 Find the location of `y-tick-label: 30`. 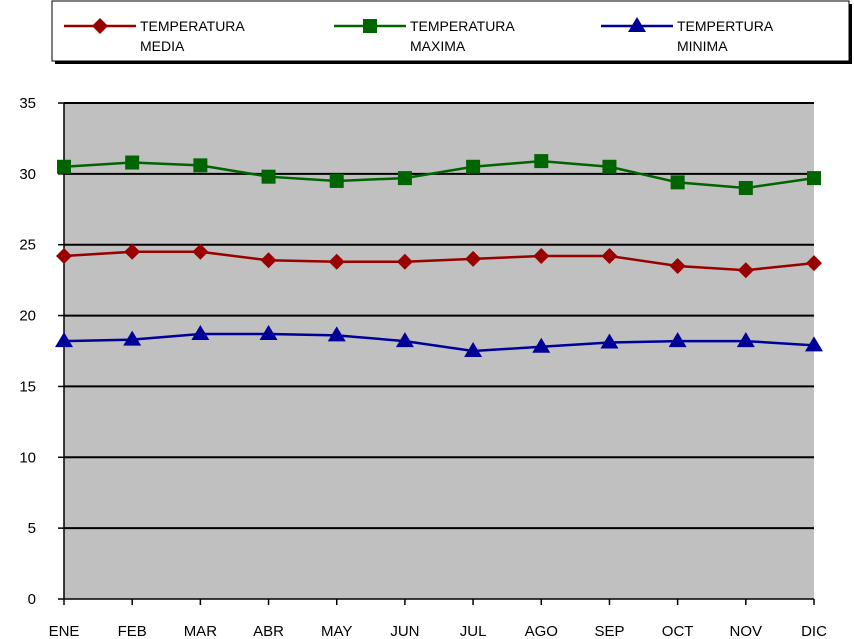

y-tick-label: 30 is located at coordinates (27, 174).